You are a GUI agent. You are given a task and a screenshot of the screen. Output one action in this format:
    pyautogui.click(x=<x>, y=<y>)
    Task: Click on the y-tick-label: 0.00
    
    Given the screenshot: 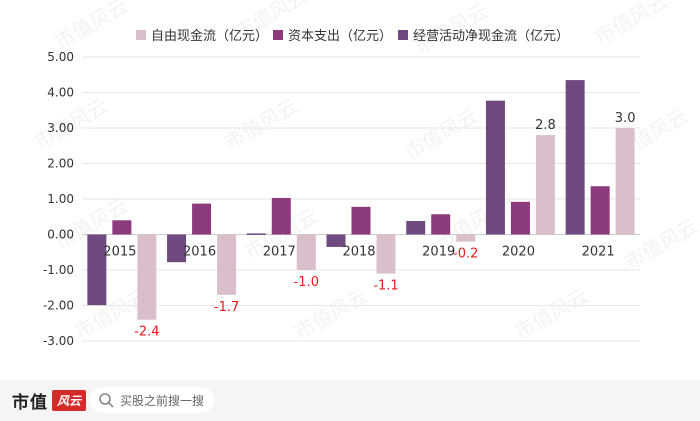 What is the action you would take?
    pyautogui.click(x=60, y=235)
    